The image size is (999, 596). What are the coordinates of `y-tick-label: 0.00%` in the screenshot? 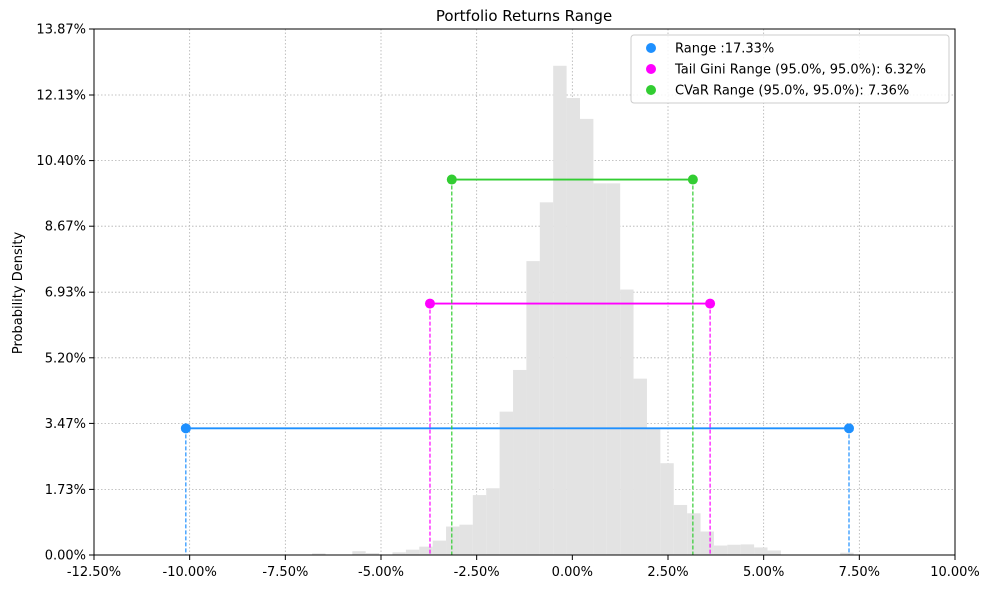 It's located at (65, 556).